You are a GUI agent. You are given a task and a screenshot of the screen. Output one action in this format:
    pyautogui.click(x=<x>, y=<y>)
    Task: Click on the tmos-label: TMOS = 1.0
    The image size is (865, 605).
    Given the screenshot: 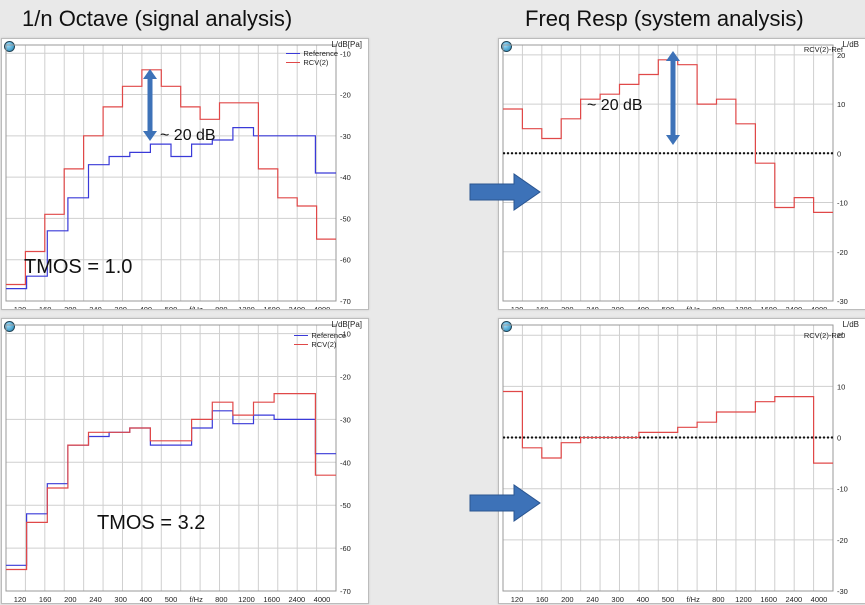 What is the action you would take?
    pyautogui.click(x=78, y=267)
    